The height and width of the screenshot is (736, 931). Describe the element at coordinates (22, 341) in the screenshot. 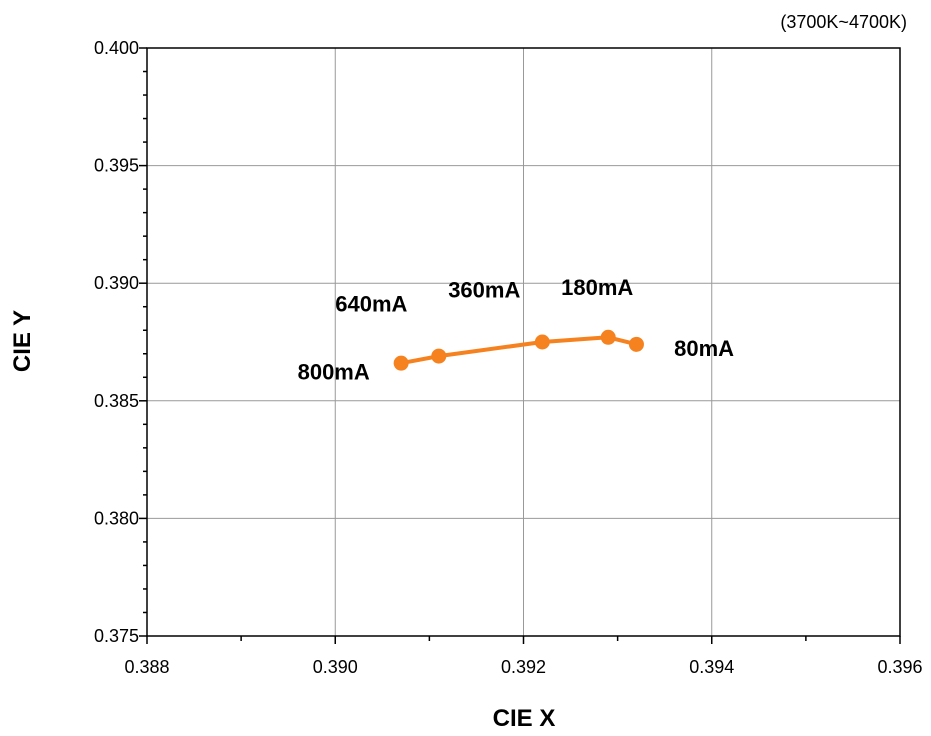

I see `y-axis-title: CIE Y` at that location.